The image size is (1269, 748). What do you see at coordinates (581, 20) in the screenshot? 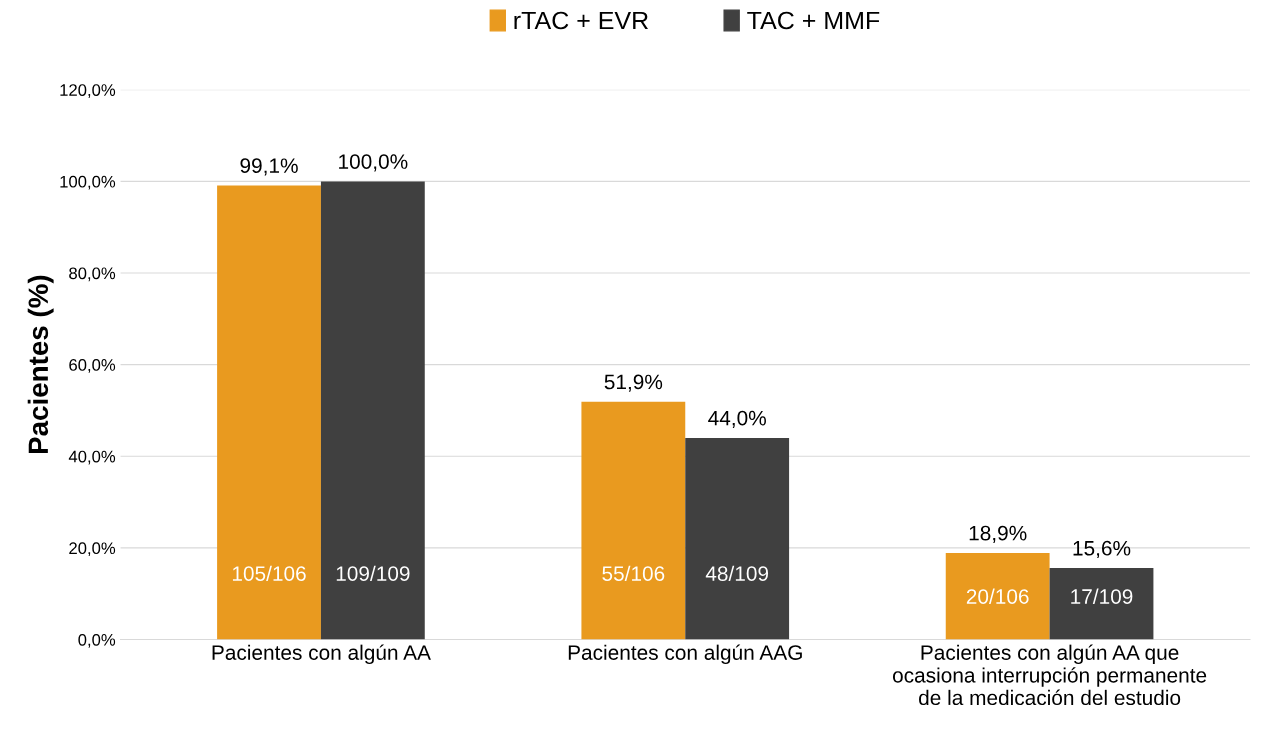
I see `legend-label: rTAC + EVR` at bounding box center [581, 20].